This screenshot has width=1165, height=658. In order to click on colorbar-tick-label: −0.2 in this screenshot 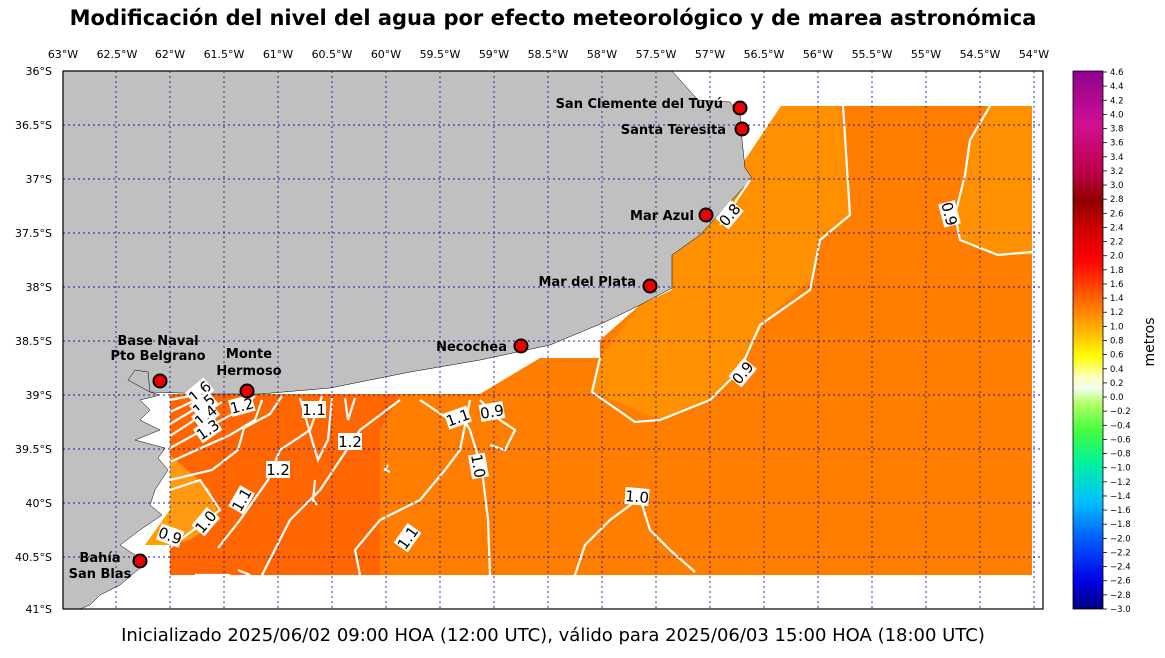, I will do `click(1120, 412)`.